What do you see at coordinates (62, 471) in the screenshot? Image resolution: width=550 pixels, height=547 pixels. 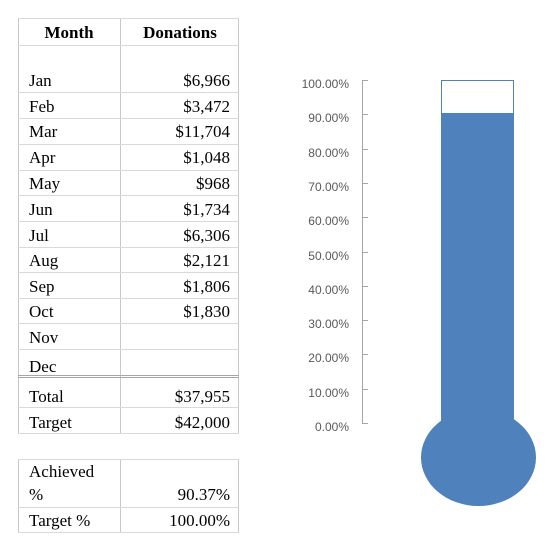 I see `achieved-label: Achieved` at bounding box center [62, 471].